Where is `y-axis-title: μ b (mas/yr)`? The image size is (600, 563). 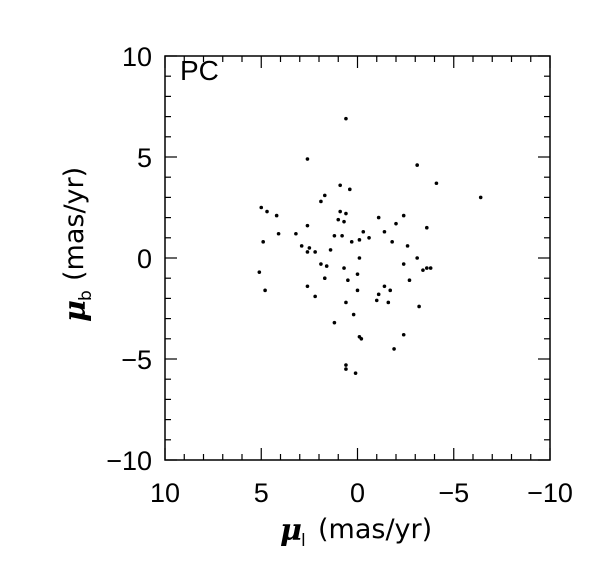
y-axis-title: μ b (mas/yr) is located at coordinates (77, 244).